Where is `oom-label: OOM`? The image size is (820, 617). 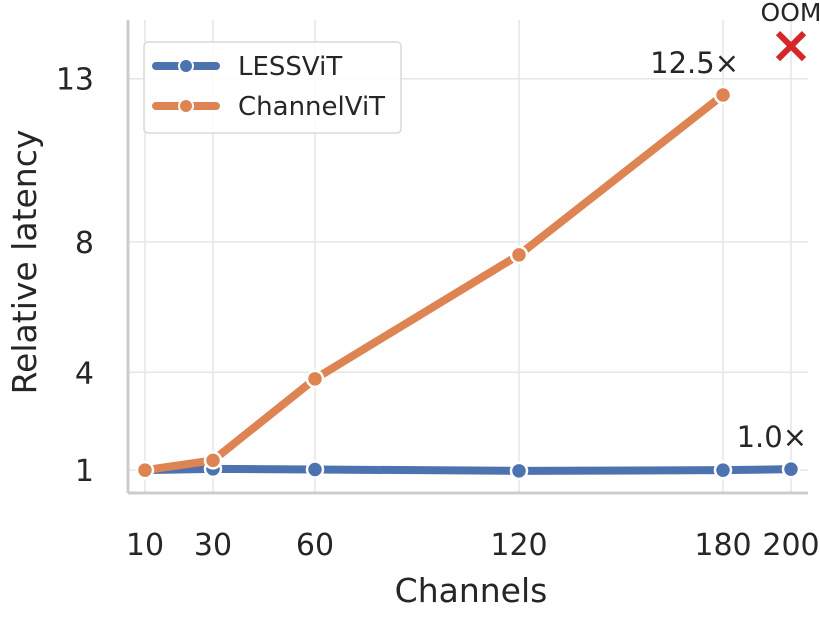
oom-label: OOM is located at coordinates (790, 13).